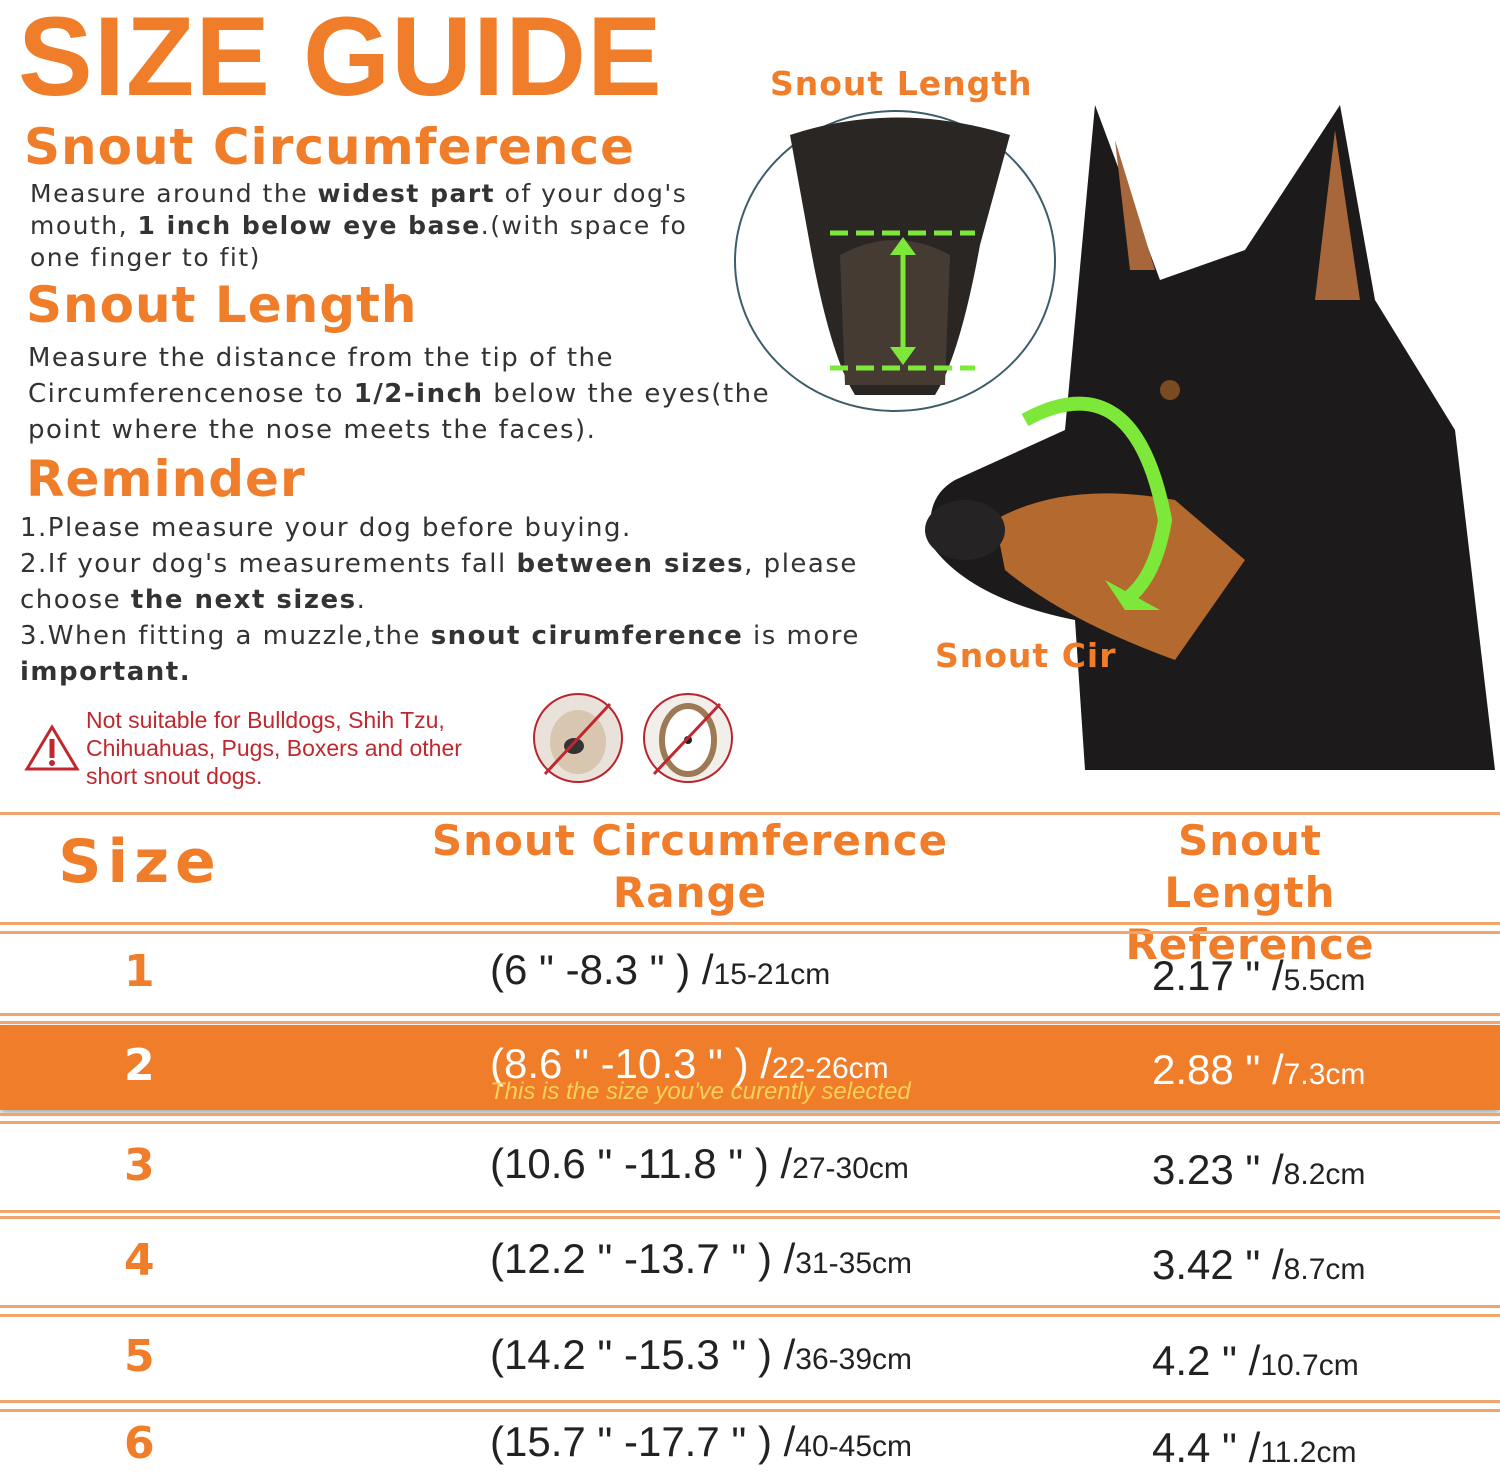 The width and height of the screenshot is (1500, 1478). Describe the element at coordinates (1259, 1069) in the screenshot. I see `length-cell: 2.88 " /7.3cm` at that location.